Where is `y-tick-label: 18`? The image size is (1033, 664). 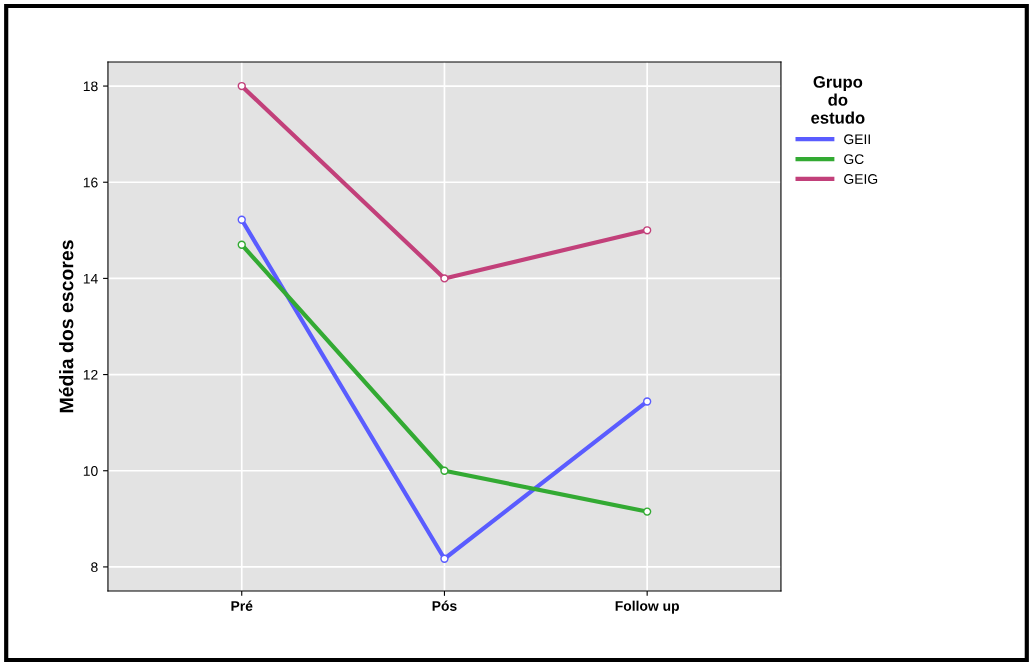 y-tick-label: 18 is located at coordinates (90, 86).